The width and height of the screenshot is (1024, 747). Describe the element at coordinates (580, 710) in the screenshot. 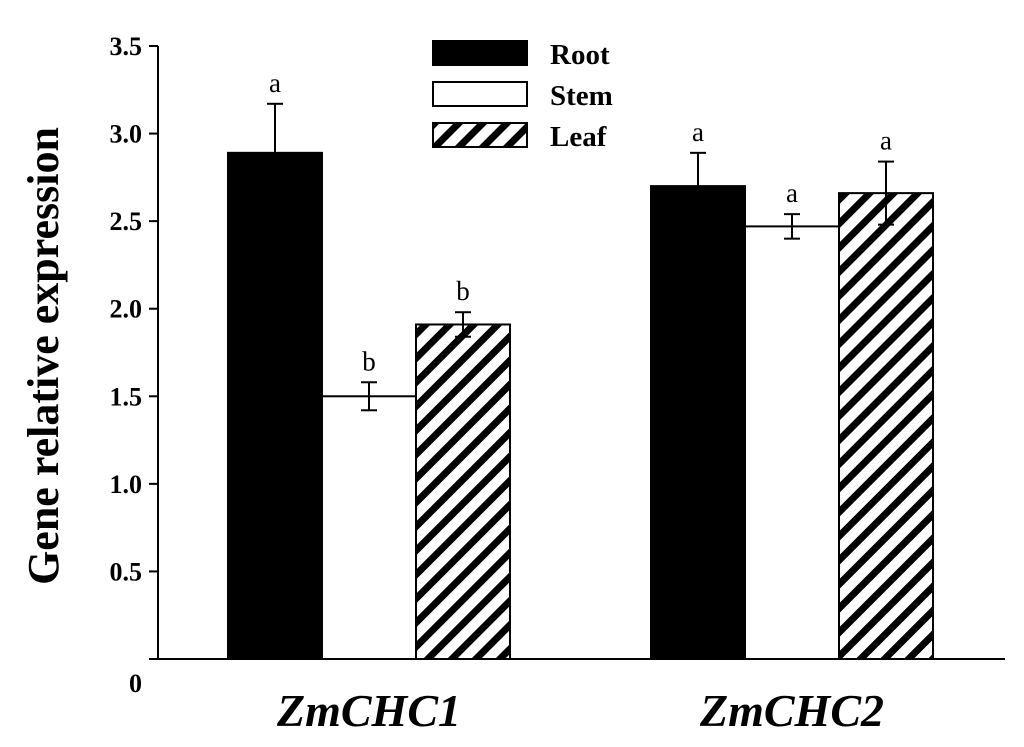

I see `category-labels: ZmCHC1 ZmCHC2` at that location.